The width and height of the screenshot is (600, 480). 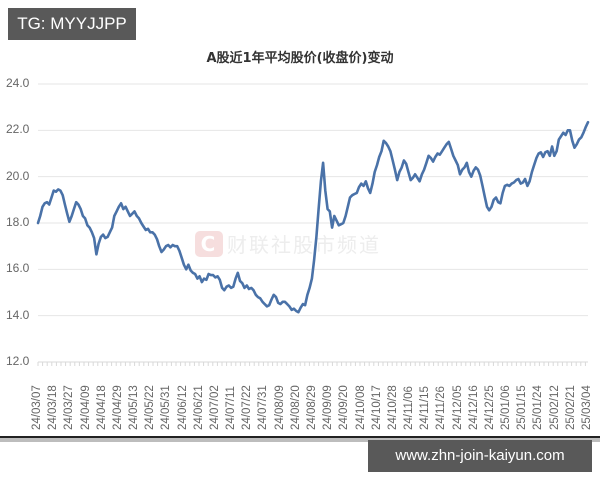 I want to click on bottom-divider, so click(x=300, y=437).